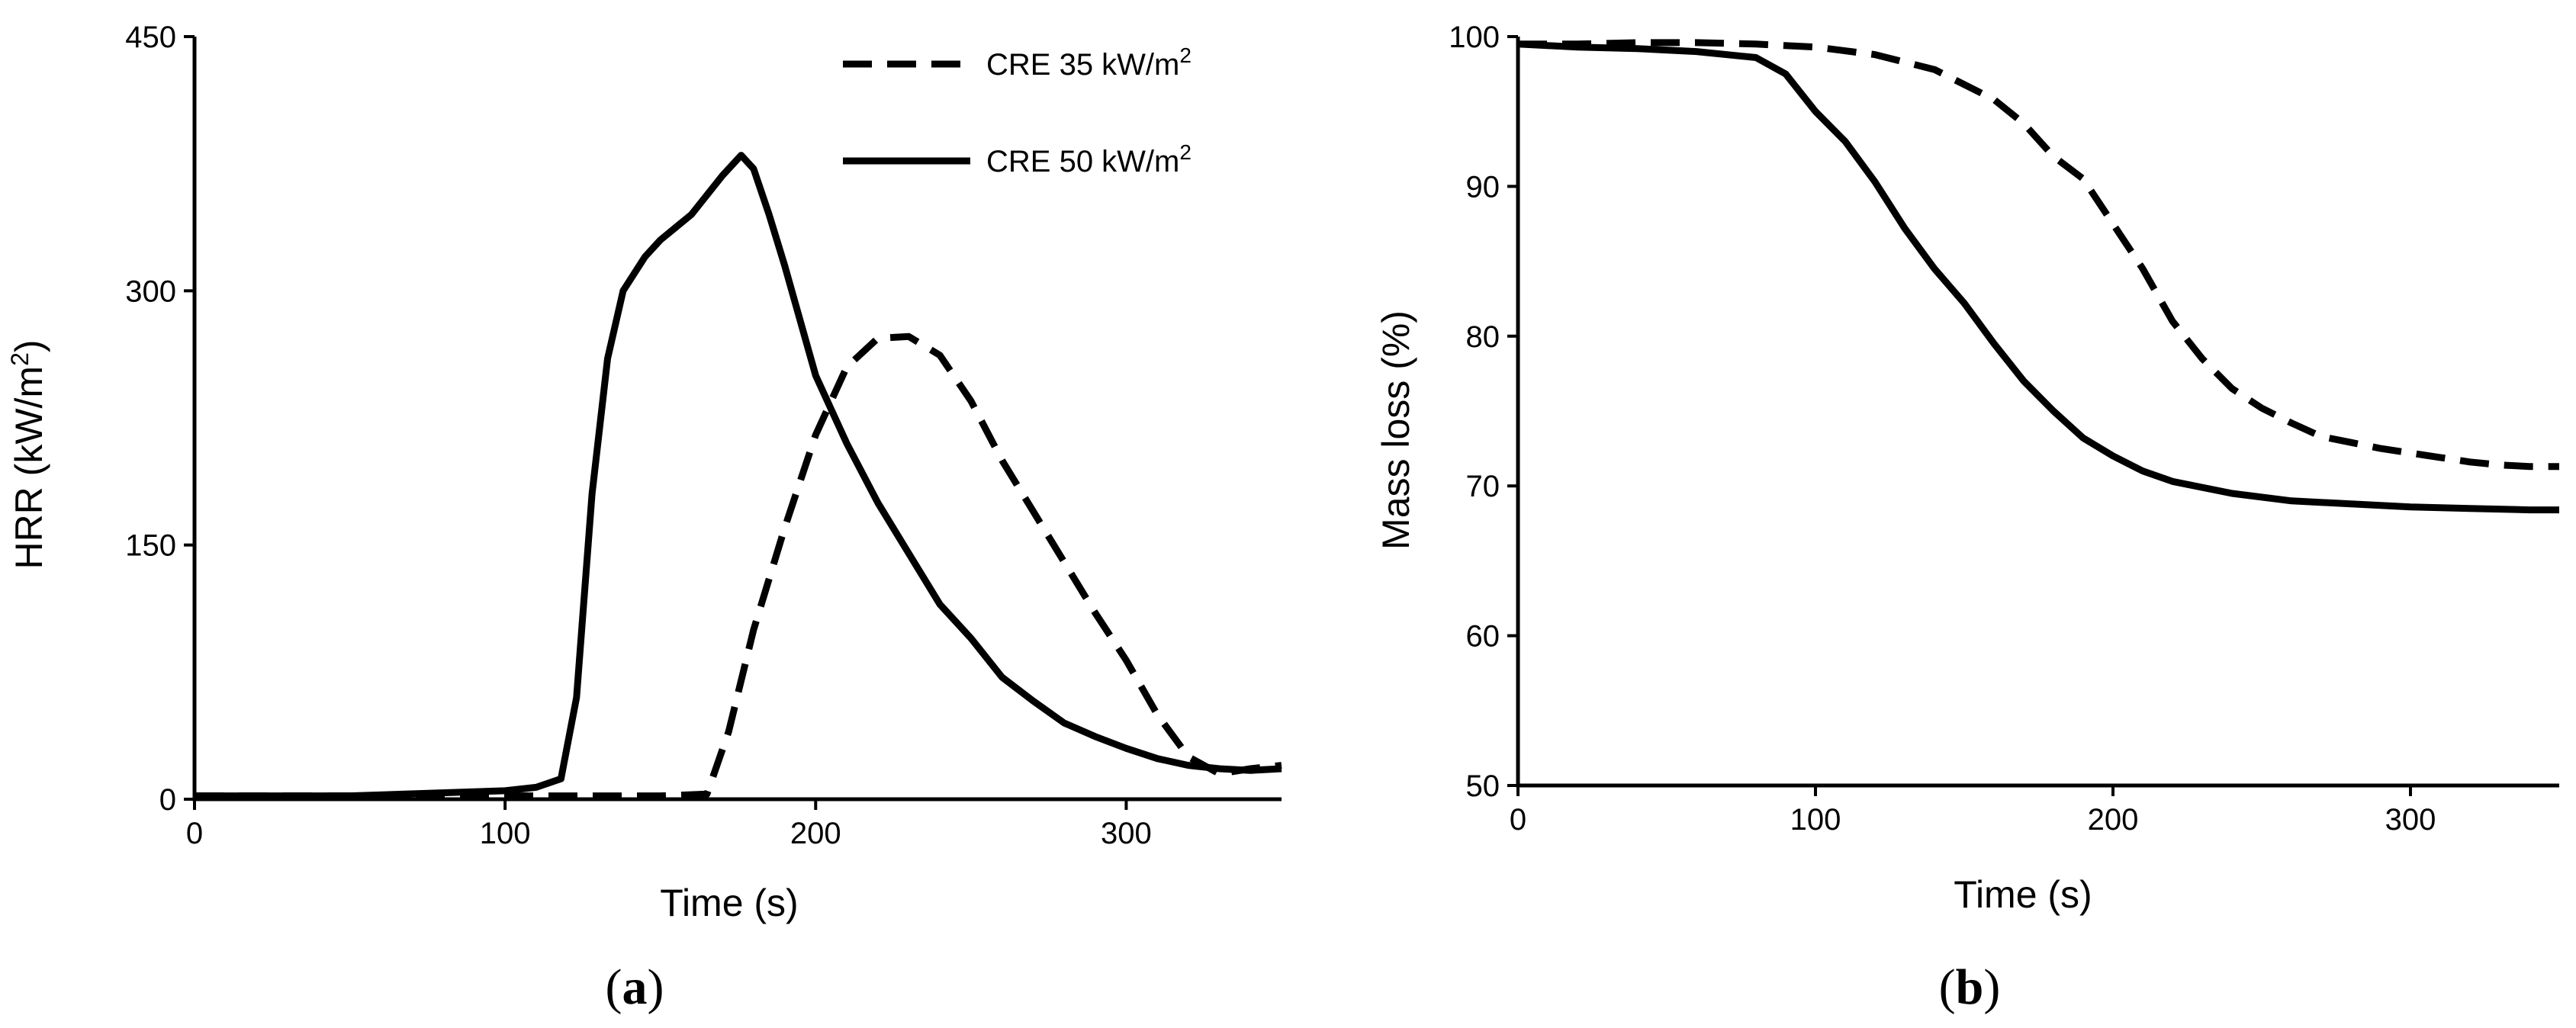 The height and width of the screenshot is (1028, 2576). I want to click on hrr-x-axis-title: Time (s), so click(729, 903).